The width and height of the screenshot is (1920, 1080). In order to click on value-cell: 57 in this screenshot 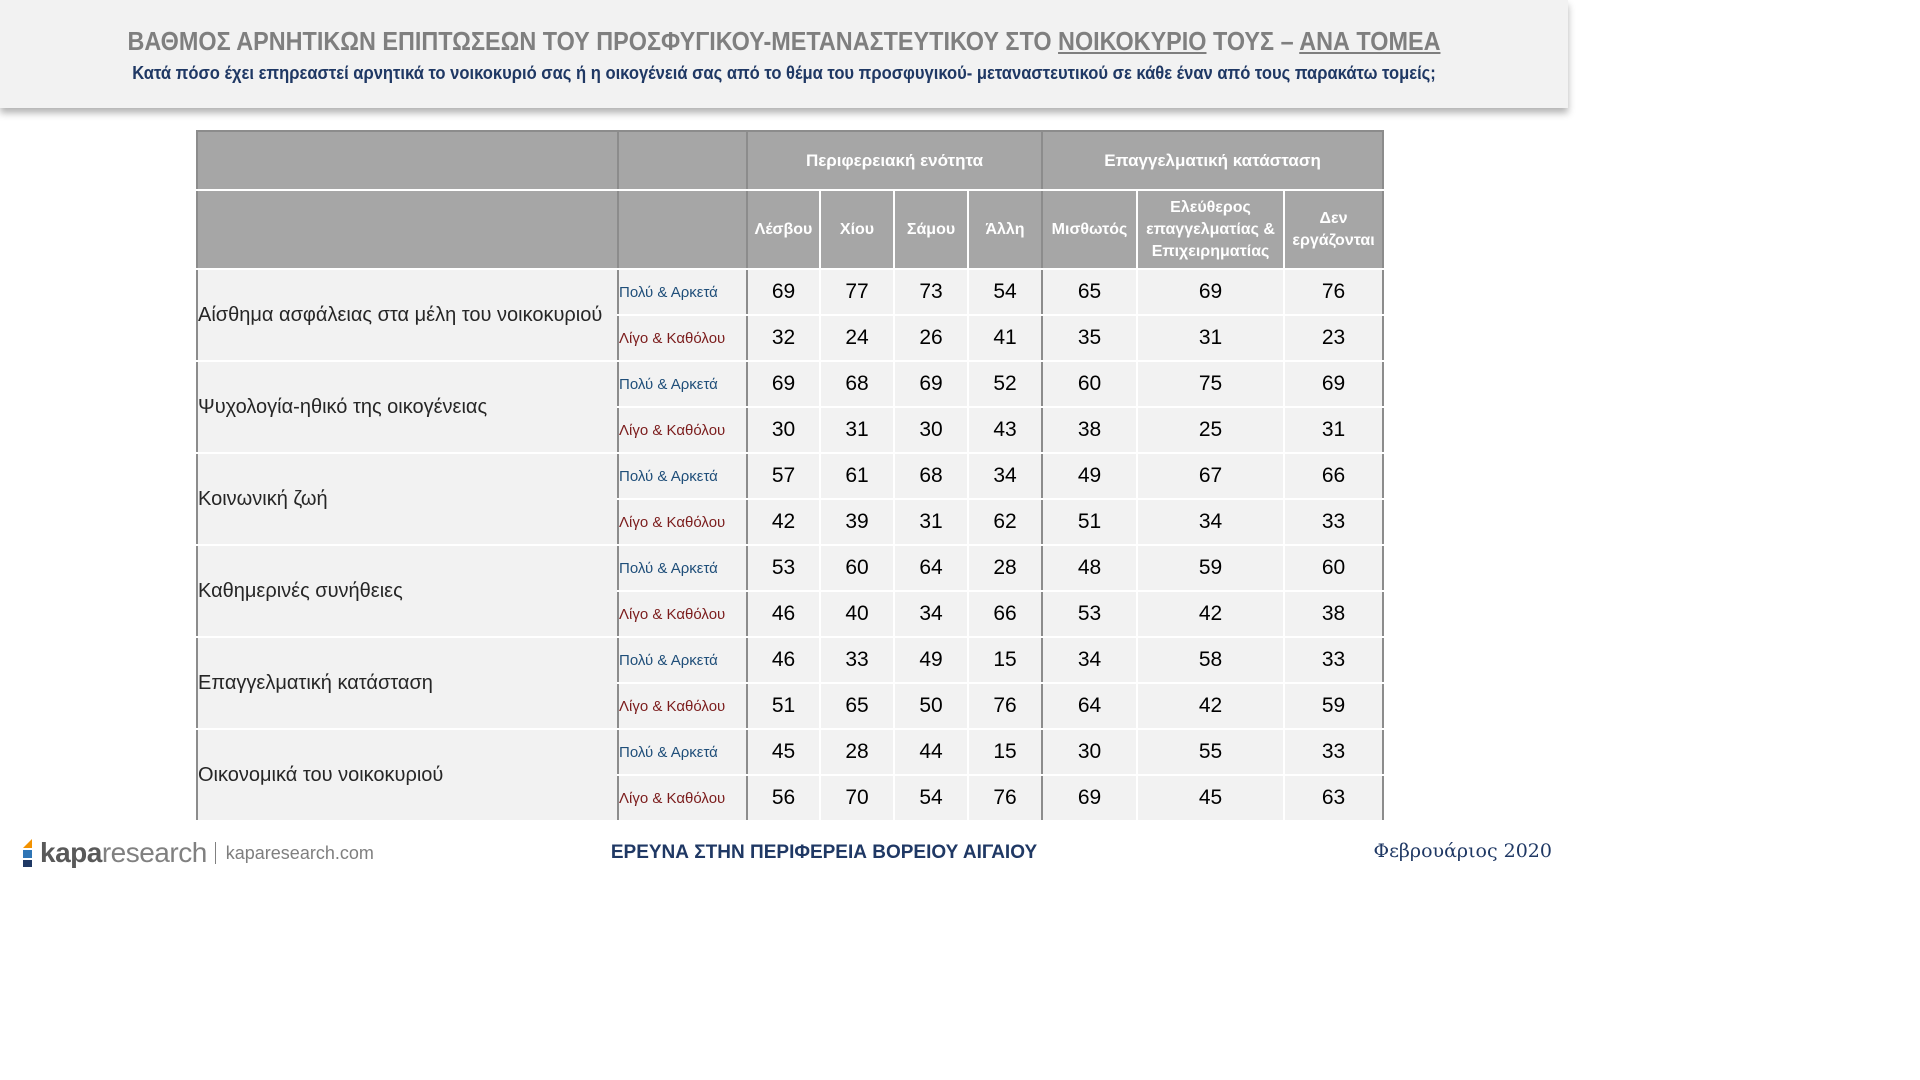, I will do `click(783, 476)`.